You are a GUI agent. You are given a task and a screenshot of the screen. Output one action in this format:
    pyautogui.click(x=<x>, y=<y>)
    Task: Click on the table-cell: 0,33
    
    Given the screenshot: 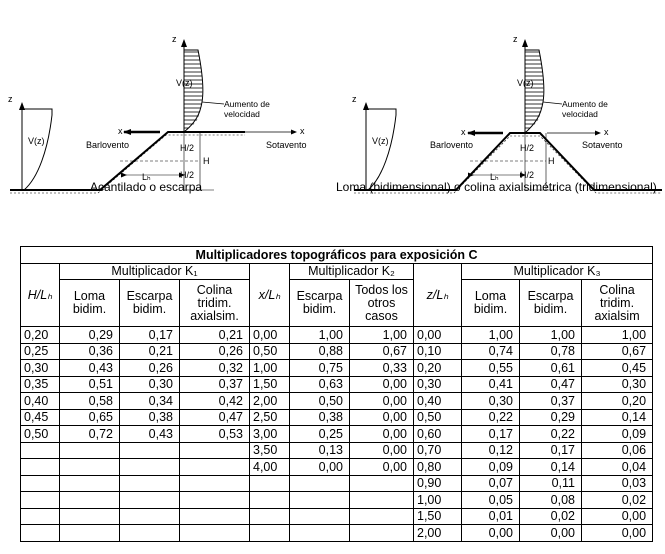 What is the action you would take?
    pyautogui.click(x=381, y=367)
    